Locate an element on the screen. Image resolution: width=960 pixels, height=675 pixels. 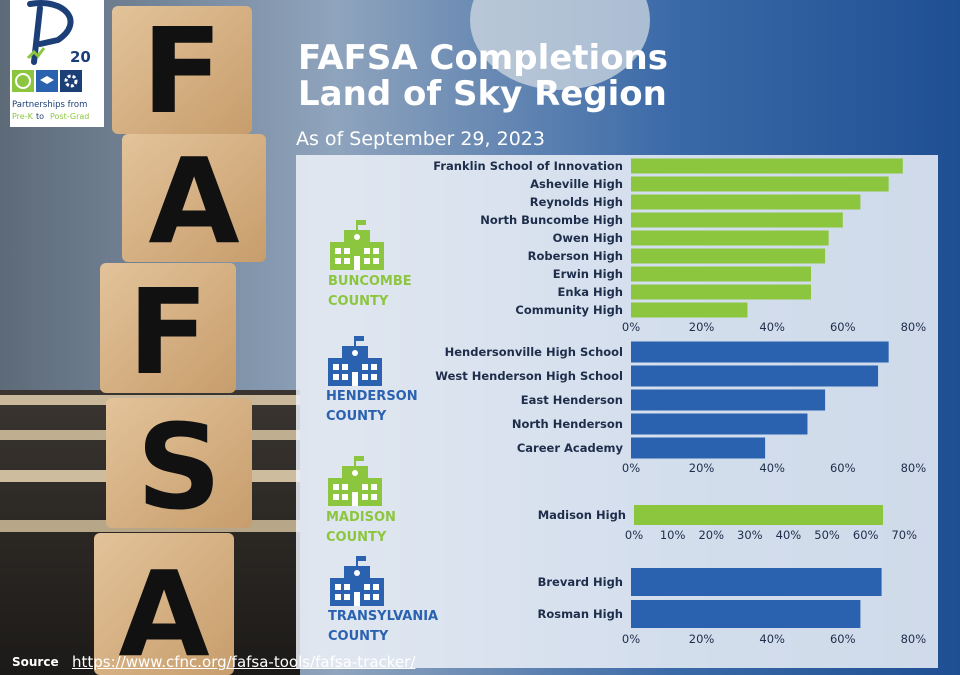
block-letter-a: A is located at coordinates (193, 201).